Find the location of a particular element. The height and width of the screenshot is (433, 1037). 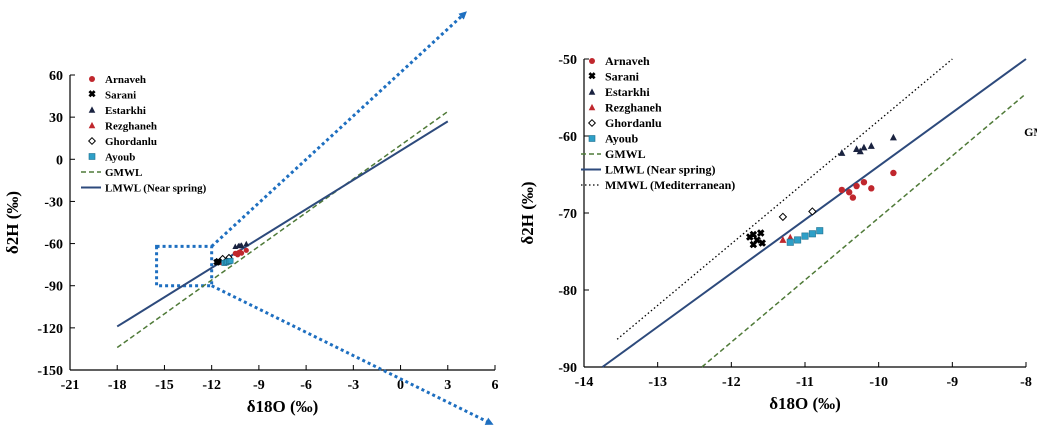

x-tick-label: -3 is located at coordinates (353, 385).